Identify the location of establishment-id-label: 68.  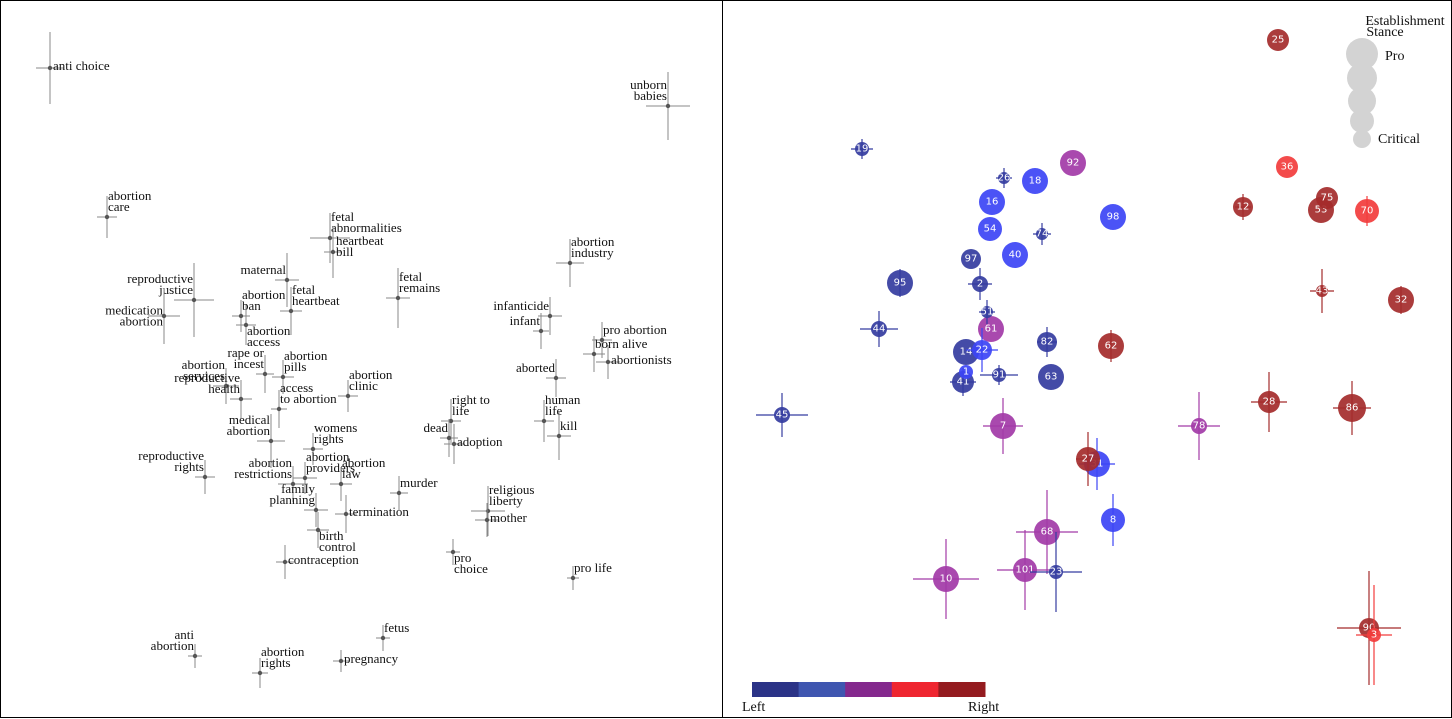
(1047, 532).